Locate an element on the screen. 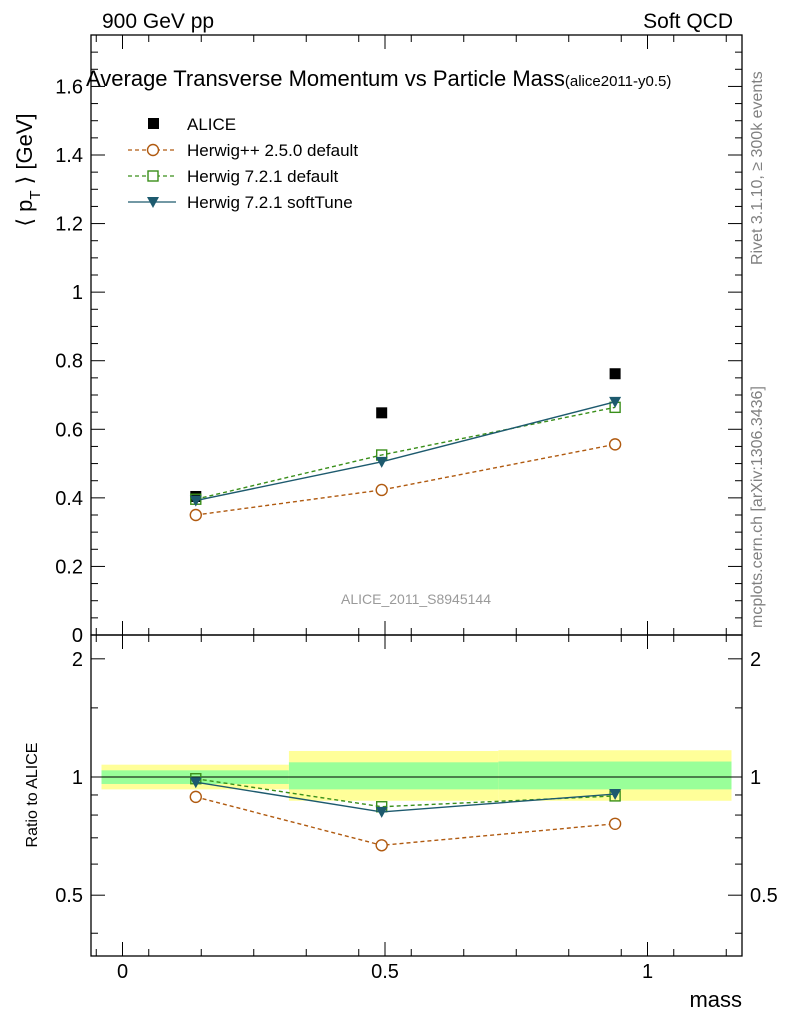 The width and height of the screenshot is (786, 1024). y-axis-label-sub: T is located at coordinates (35, 194).